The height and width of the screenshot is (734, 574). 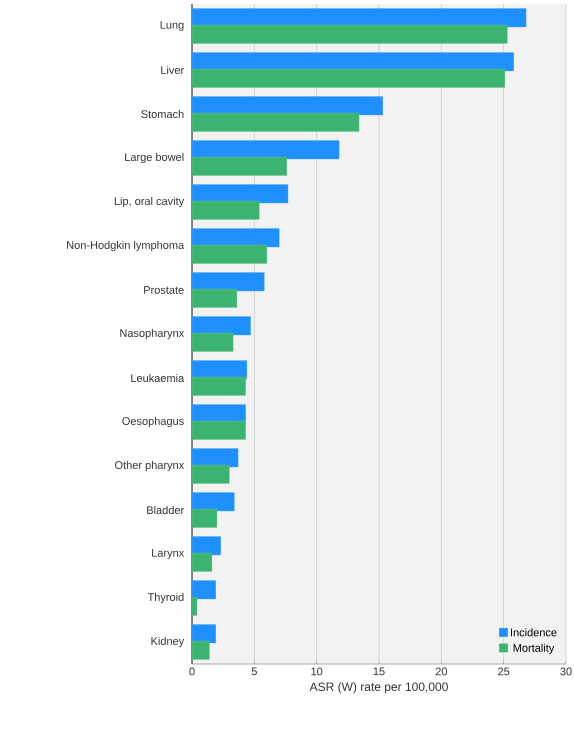 I want to click on y-tick-label: Lip, oral cavity, so click(x=149, y=202).